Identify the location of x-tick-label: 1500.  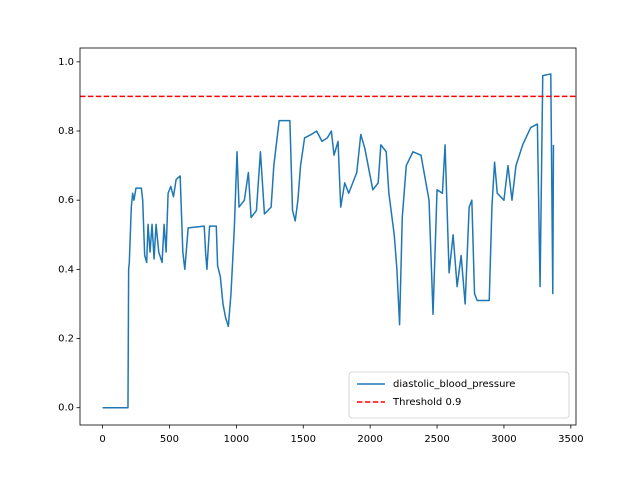
(303, 439).